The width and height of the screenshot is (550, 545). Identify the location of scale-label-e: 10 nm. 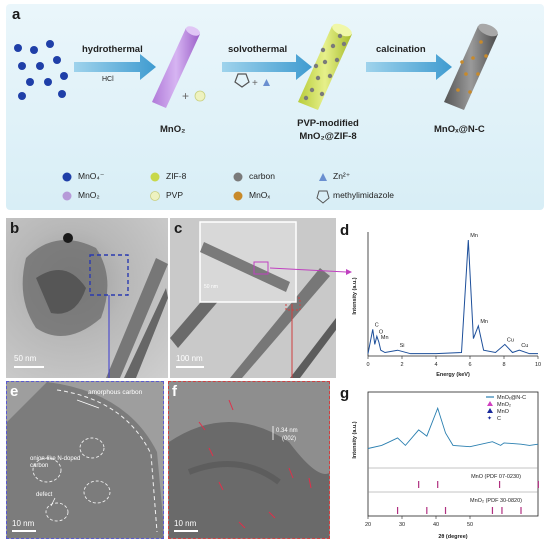
(23, 523).